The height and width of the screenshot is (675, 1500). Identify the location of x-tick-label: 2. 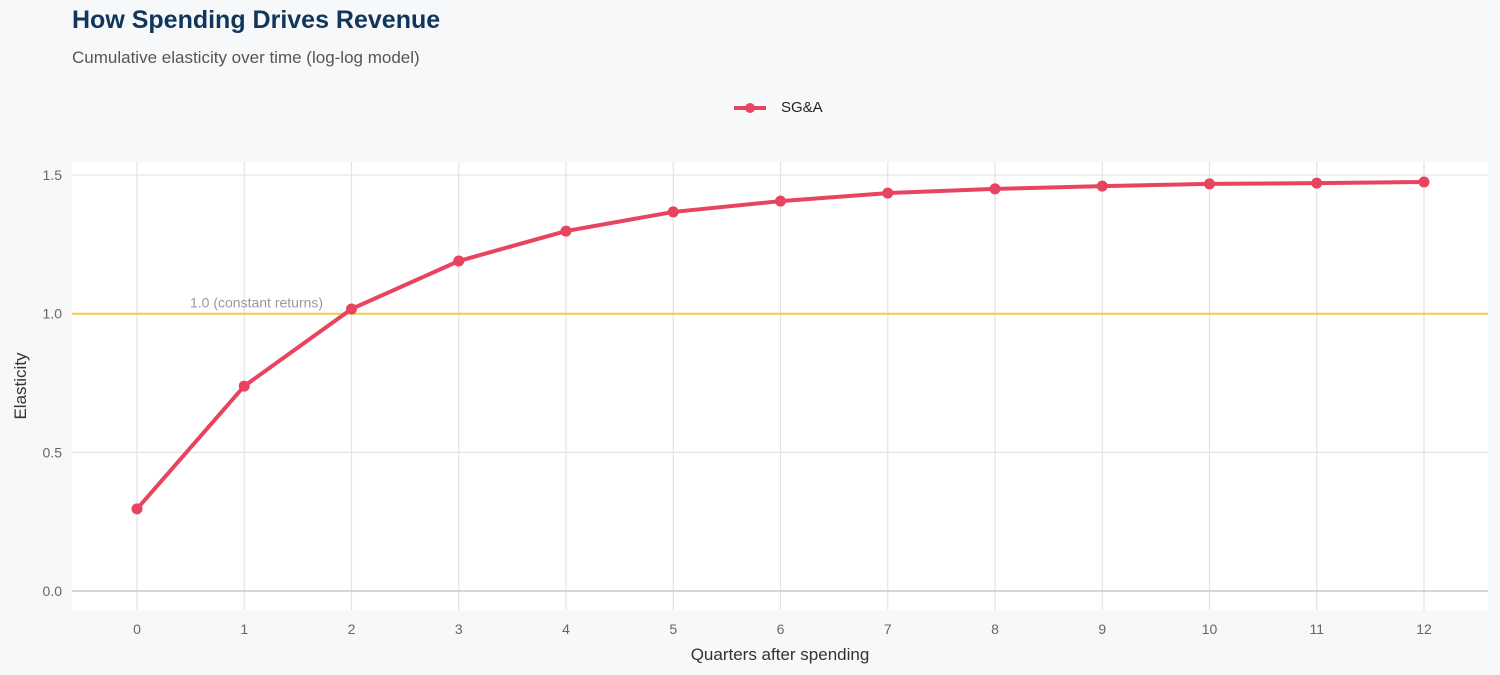
(352, 629).